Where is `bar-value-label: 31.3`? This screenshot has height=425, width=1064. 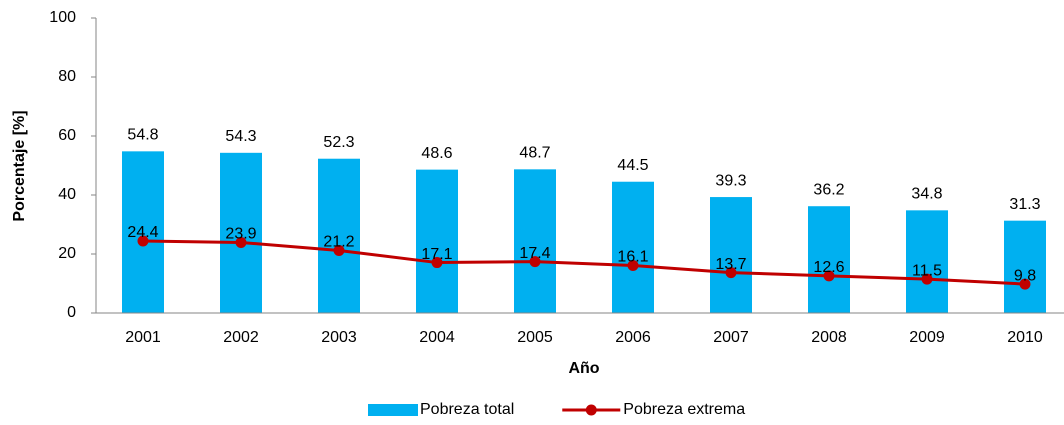 bar-value-label: 31.3 is located at coordinates (1024, 204).